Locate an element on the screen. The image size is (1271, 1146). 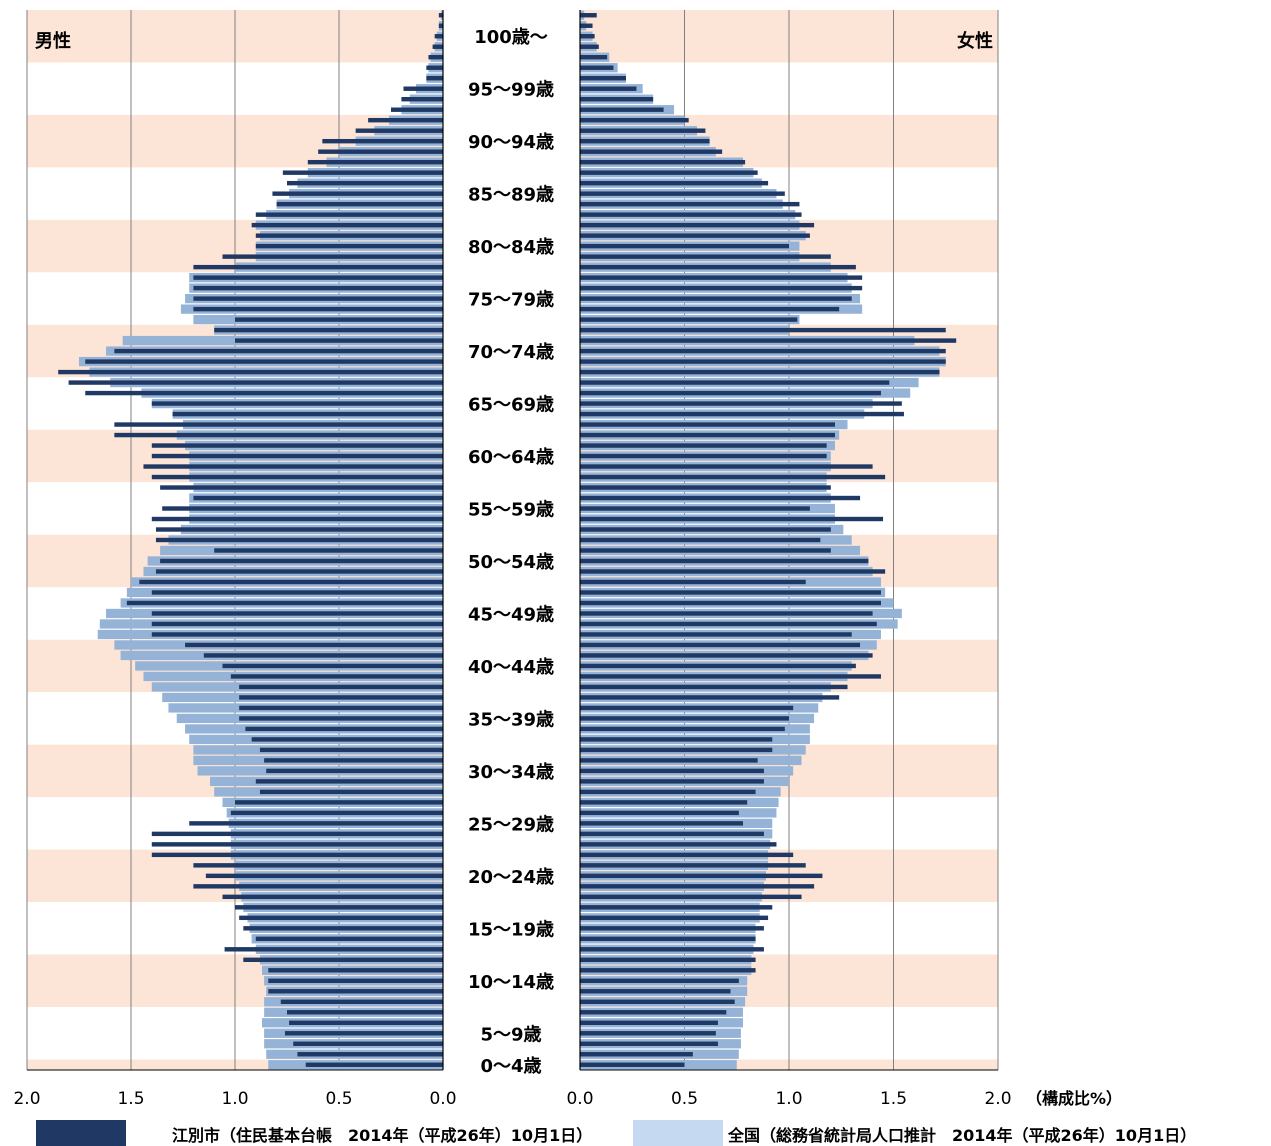
axis-unit-label: （構成比%） is located at coordinates (1074, 1098).